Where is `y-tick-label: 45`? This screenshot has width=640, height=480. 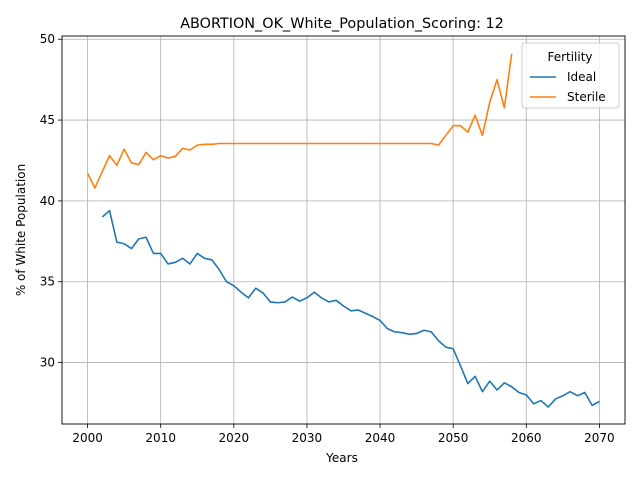 y-tick-label: 45 is located at coordinates (47, 120).